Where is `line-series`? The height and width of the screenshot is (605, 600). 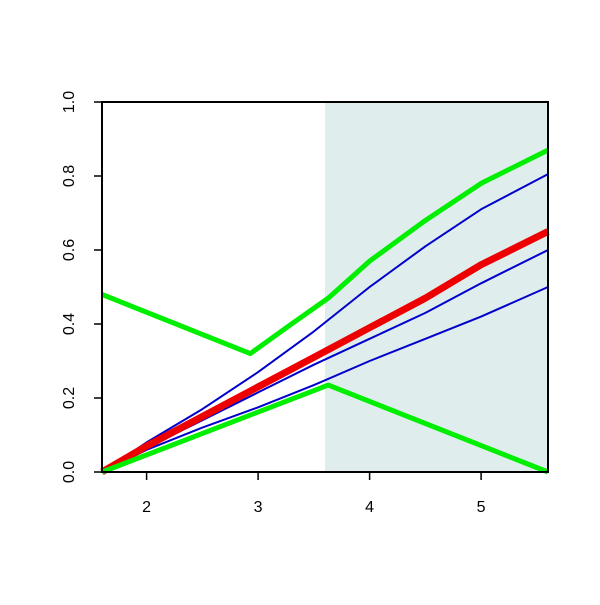 line-series is located at coordinates (325, 428).